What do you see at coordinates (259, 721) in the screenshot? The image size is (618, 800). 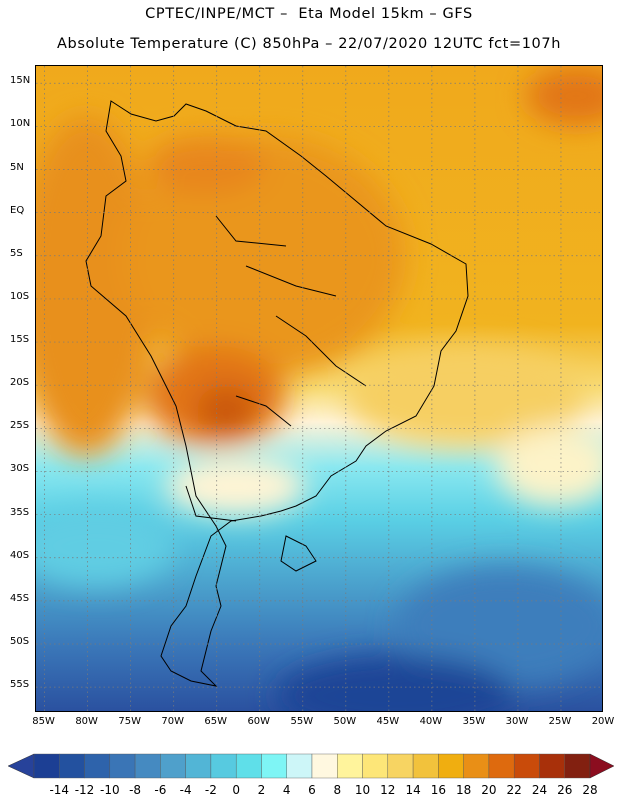 I see `longitude-label: 60W` at bounding box center [259, 721].